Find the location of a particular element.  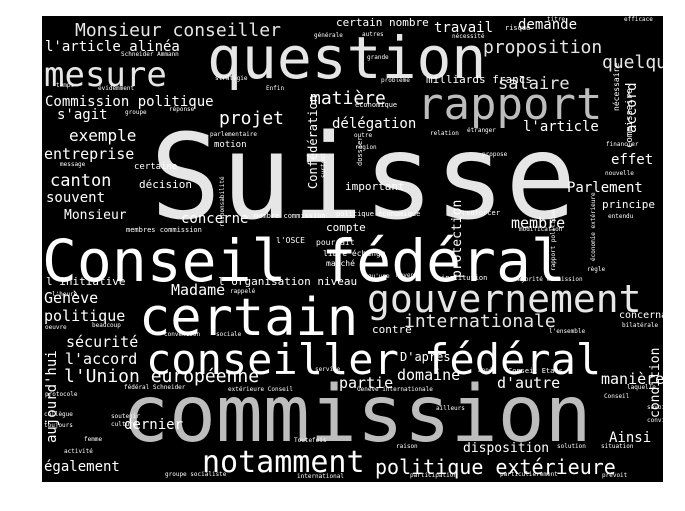

word-condition: condition is located at coordinates (655, 383).